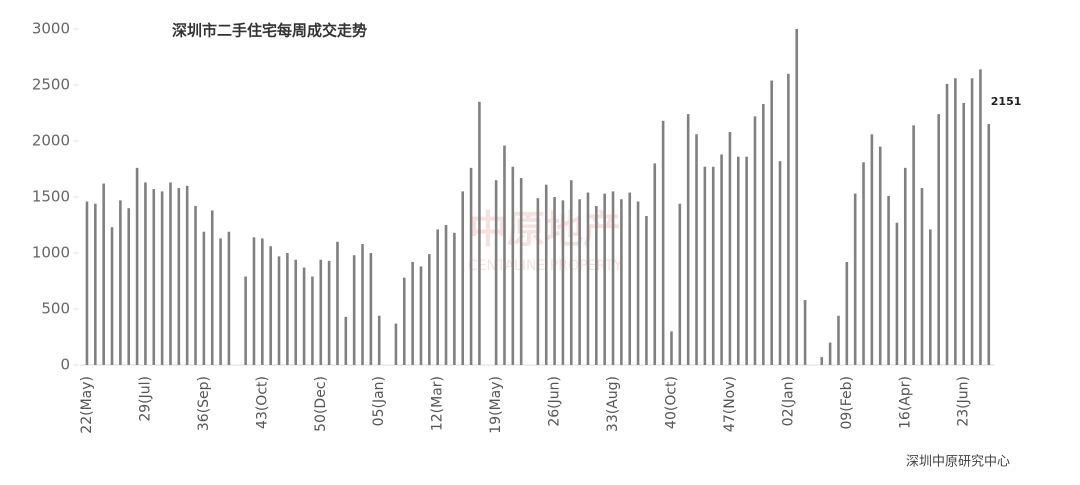  Describe the element at coordinates (87, 405) in the screenshot. I see `x-tick-label: 22(May)` at that location.